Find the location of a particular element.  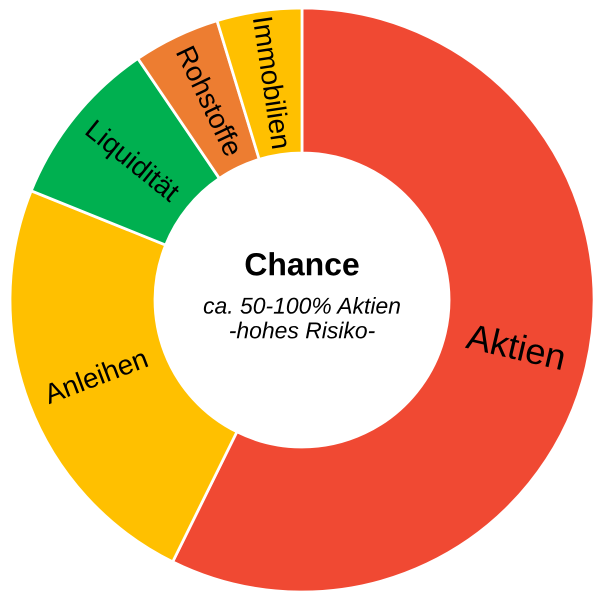

slice-label: Aktien is located at coordinates (515, 346).